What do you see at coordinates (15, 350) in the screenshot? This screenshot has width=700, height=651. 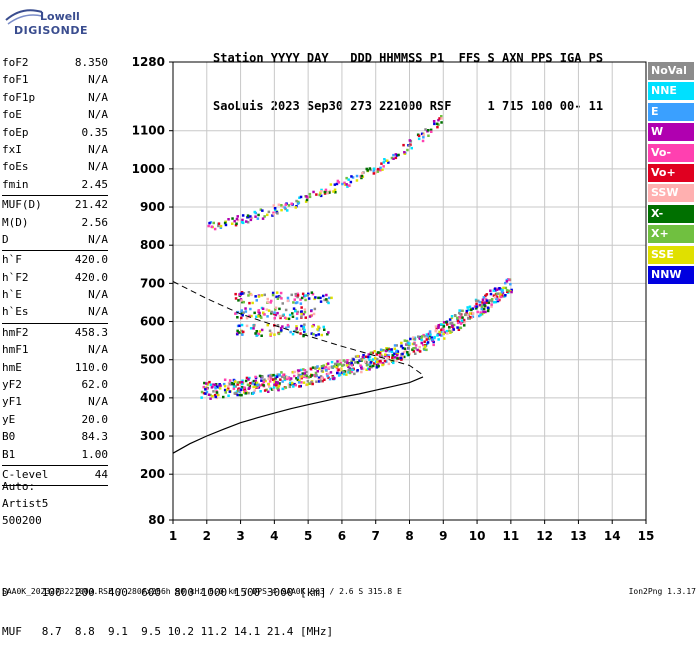 I see `param-name: hmF1` at bounding box center [15, 350].